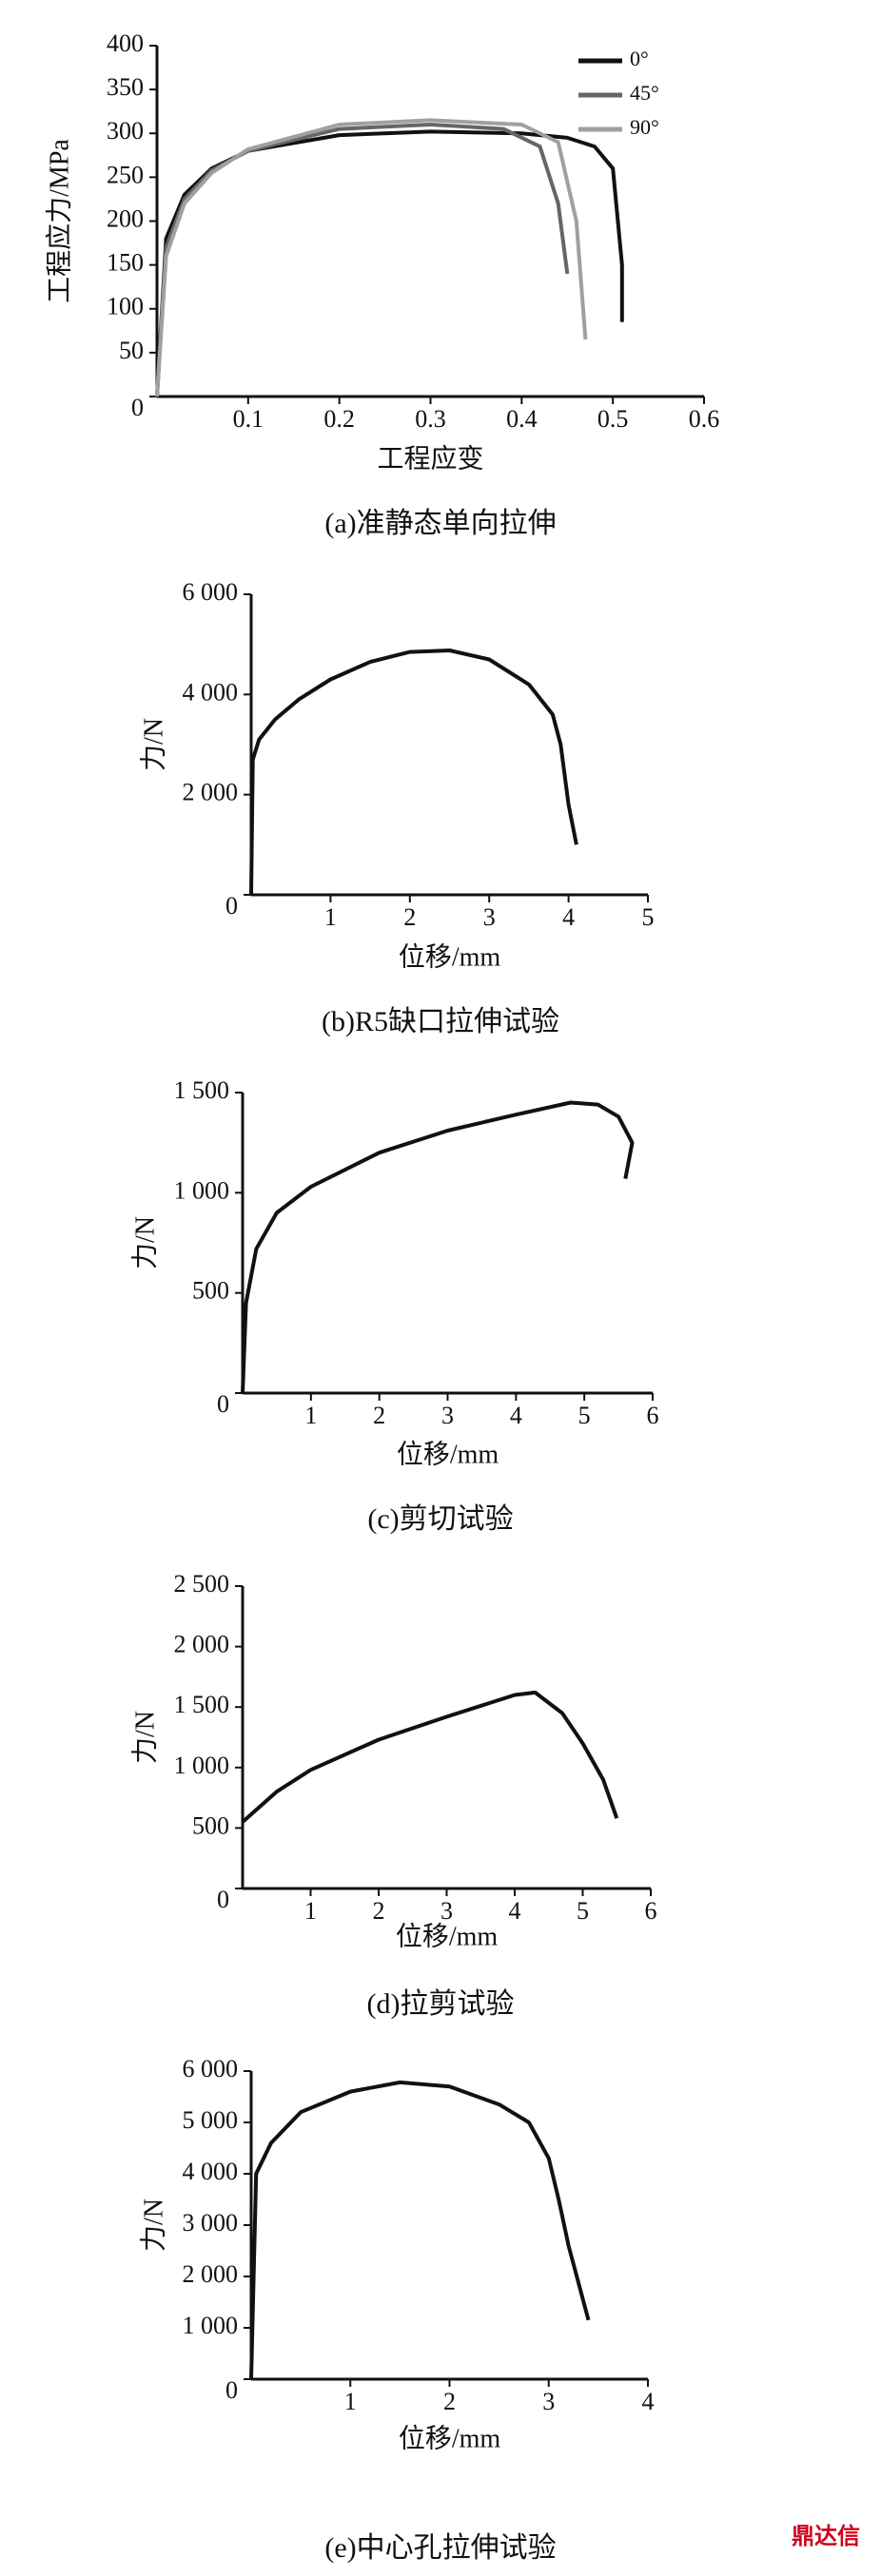  What do you see at coordinates (339, 419) in the screenshot?
I see `x-tick-label: 0.2` at bounding box center [339, 419].